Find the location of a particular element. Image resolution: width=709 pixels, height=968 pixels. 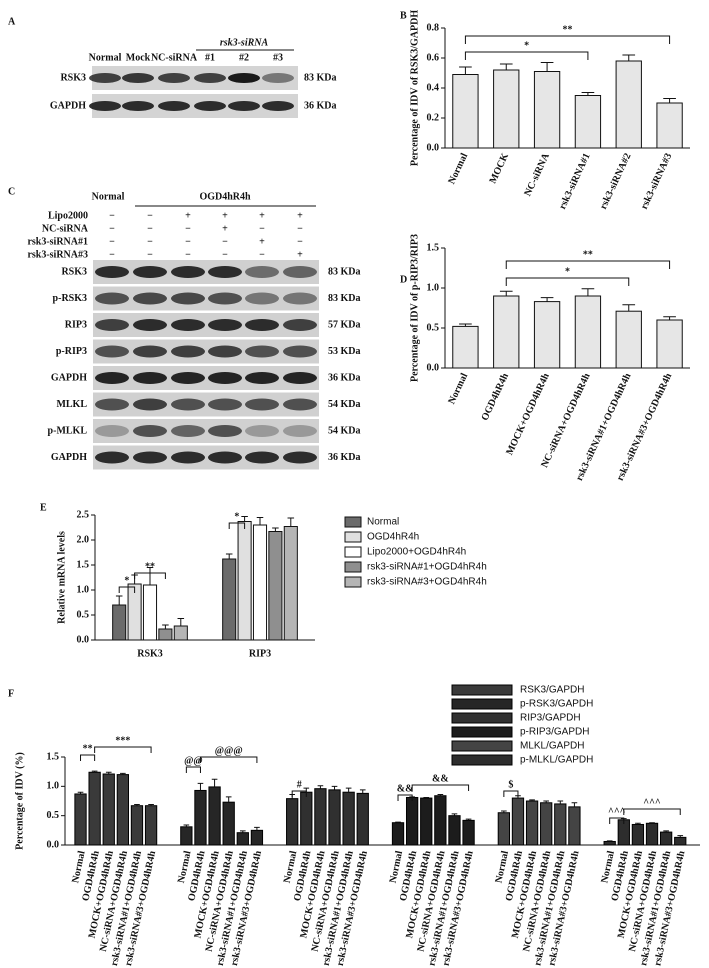

y-tick-label: 0.6 is located at coordinates (433, 57).